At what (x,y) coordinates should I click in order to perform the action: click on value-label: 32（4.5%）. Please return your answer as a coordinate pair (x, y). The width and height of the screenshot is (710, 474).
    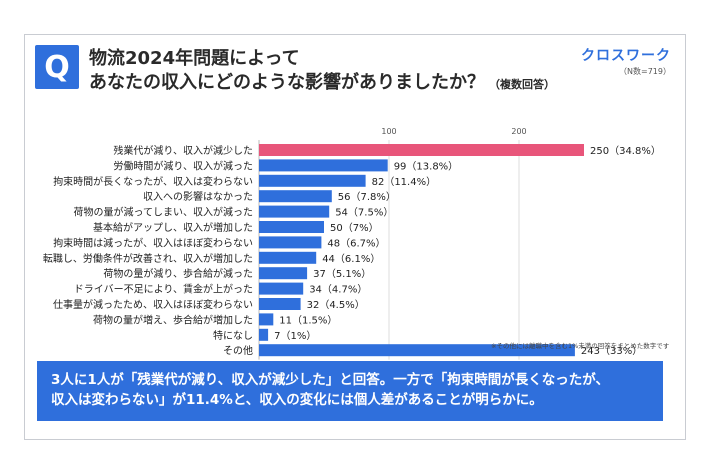
    Looking at the image, I should click on (336, 305).